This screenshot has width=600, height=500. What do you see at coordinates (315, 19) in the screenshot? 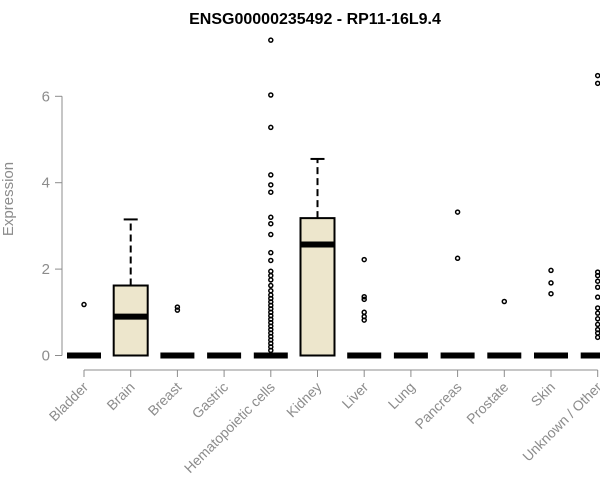
I see `chart-title: ENSG00000235492 - RP11-16L9.4` at bounding box center [315, 19].